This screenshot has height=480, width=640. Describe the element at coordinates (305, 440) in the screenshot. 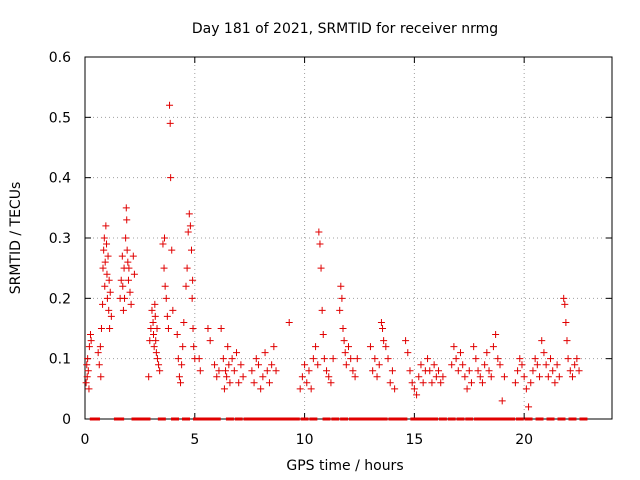

I see `x-tick-label: 10` at that location.